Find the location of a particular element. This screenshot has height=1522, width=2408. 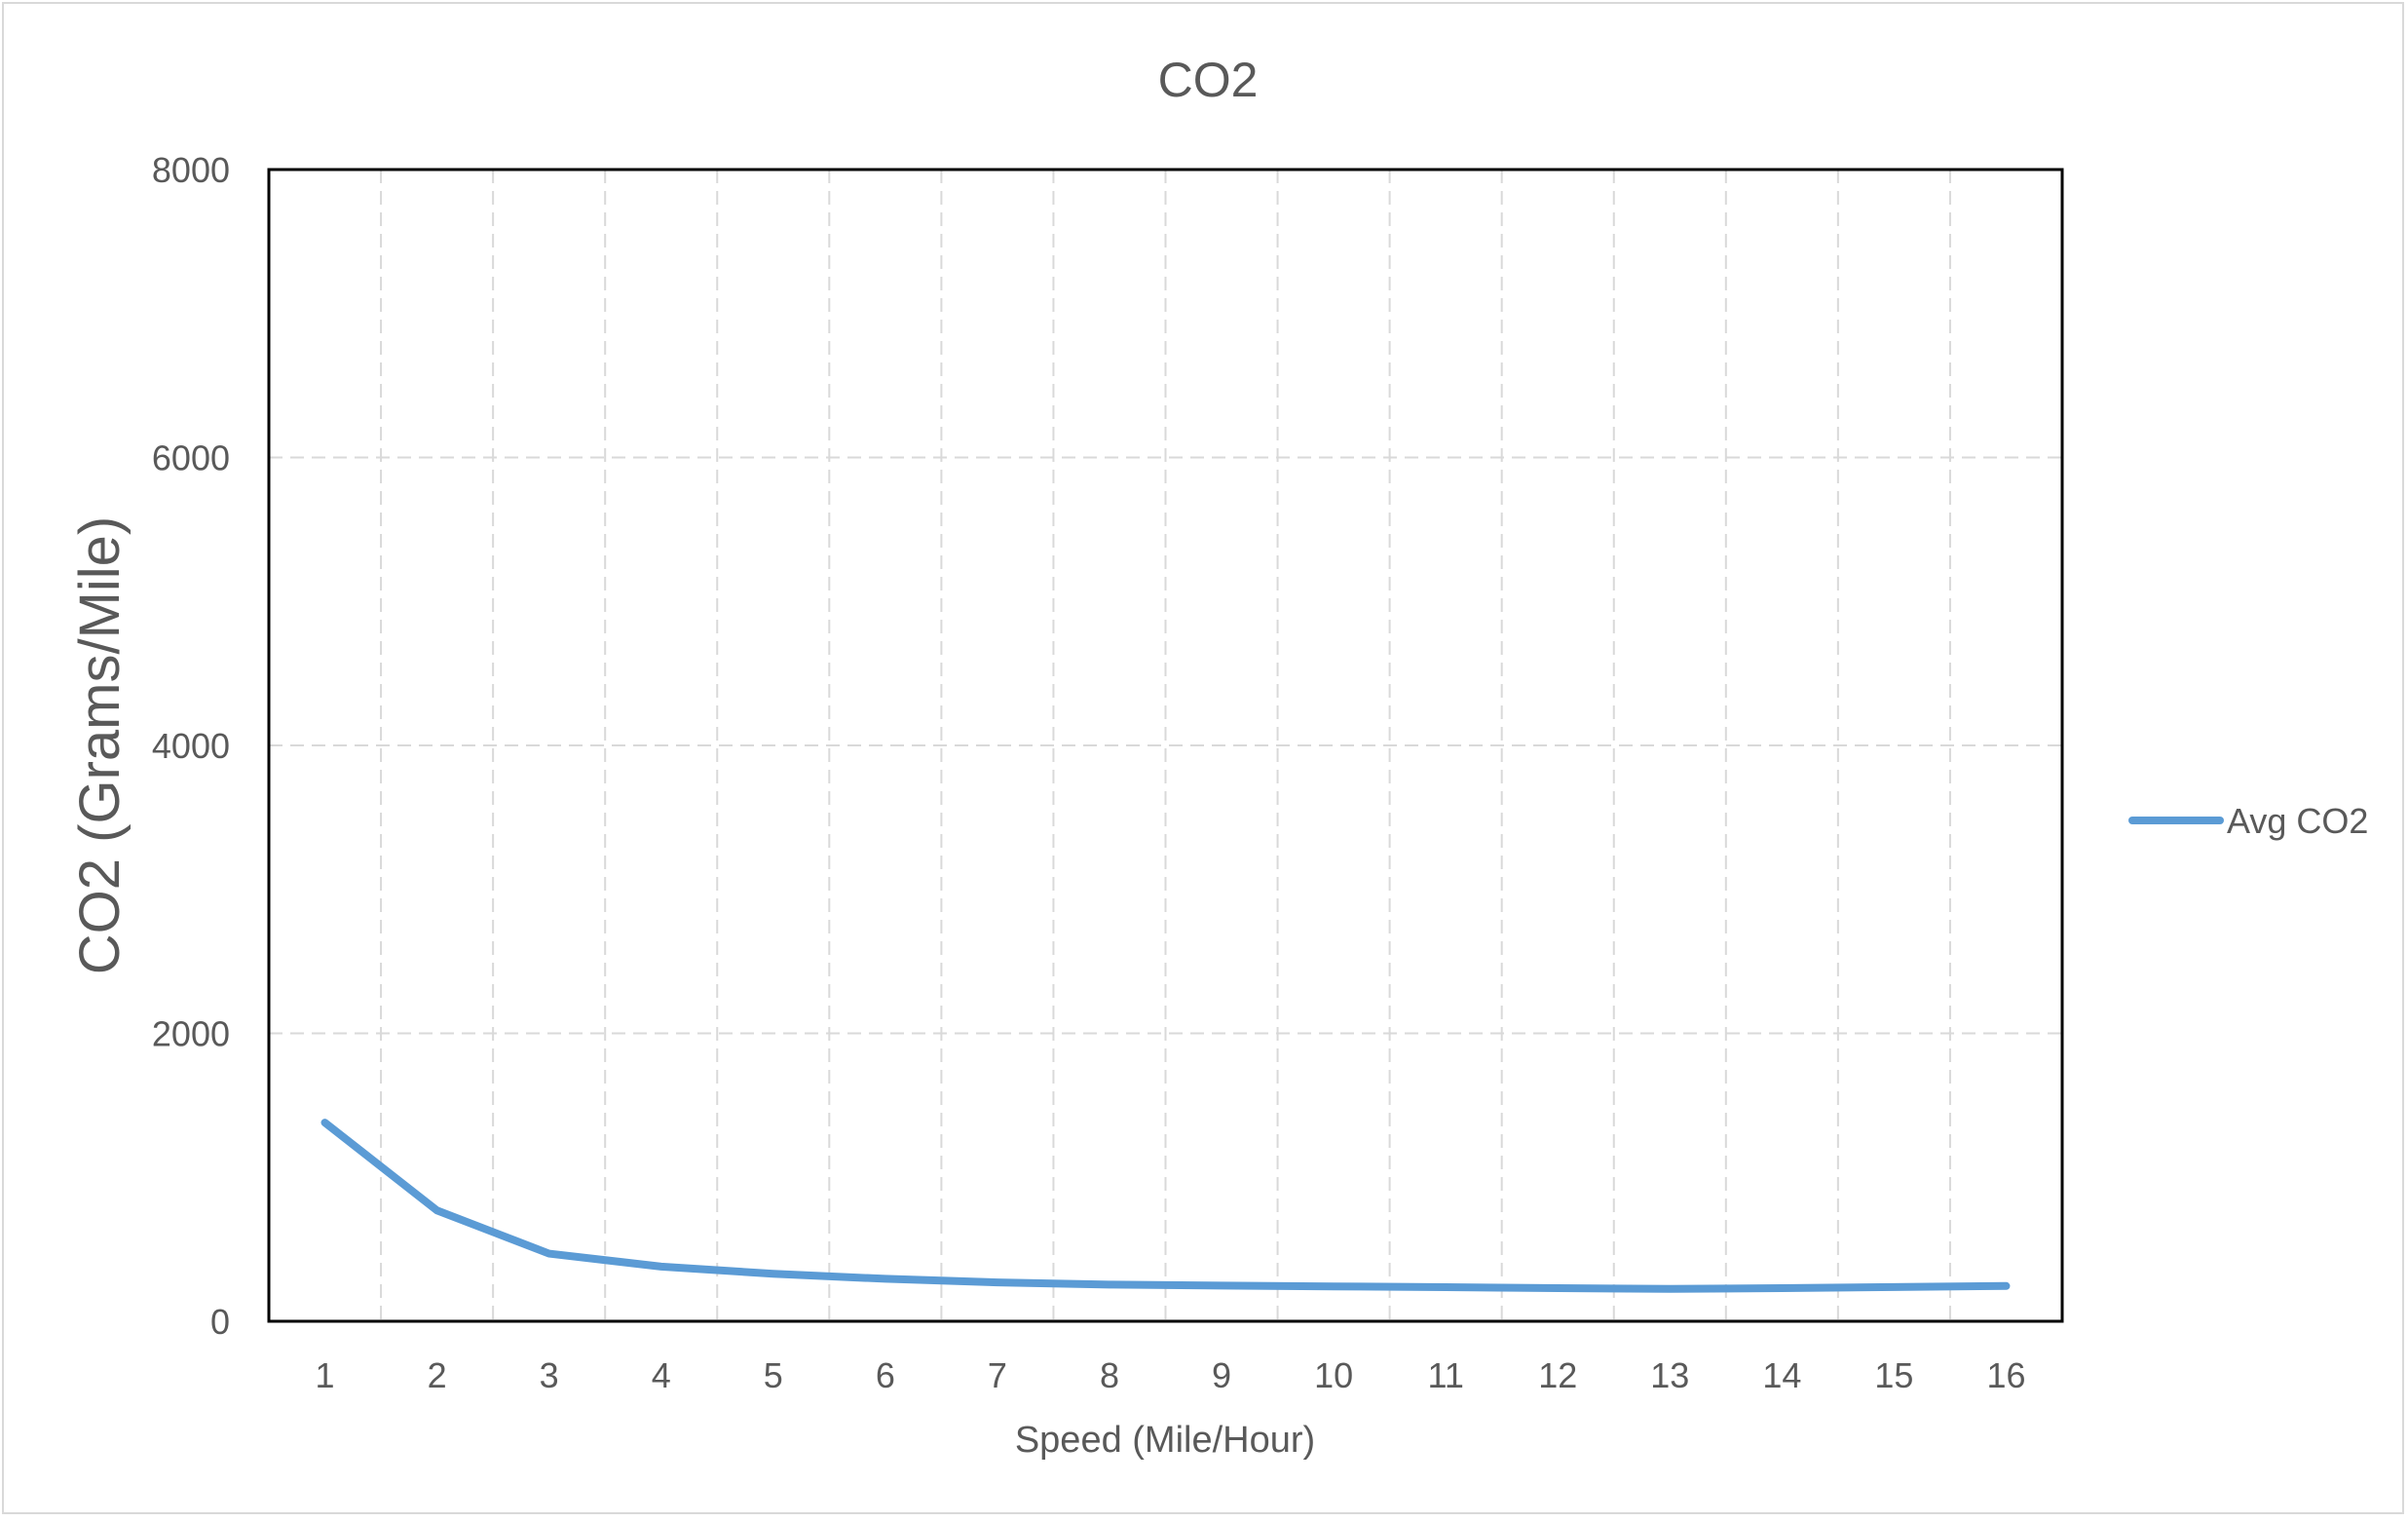

legend: Avg CO2 is located at coordinates (2248, 821).